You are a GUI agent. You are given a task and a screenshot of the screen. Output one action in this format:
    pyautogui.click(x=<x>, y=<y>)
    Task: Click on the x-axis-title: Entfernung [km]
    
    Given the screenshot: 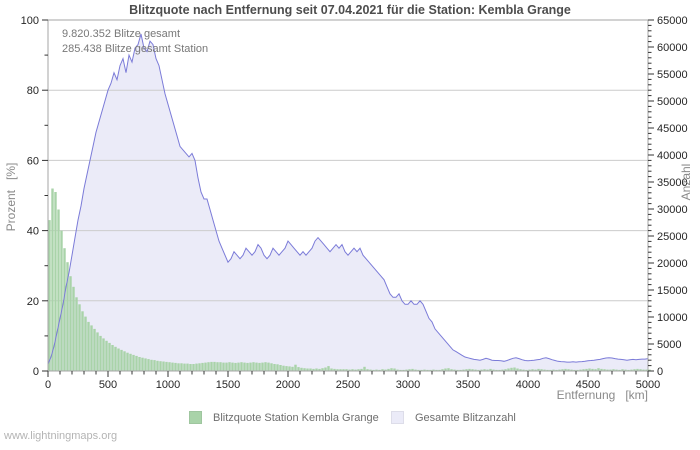 What is the action you would take?
    pyautogui.click(x=602, y=395)
    